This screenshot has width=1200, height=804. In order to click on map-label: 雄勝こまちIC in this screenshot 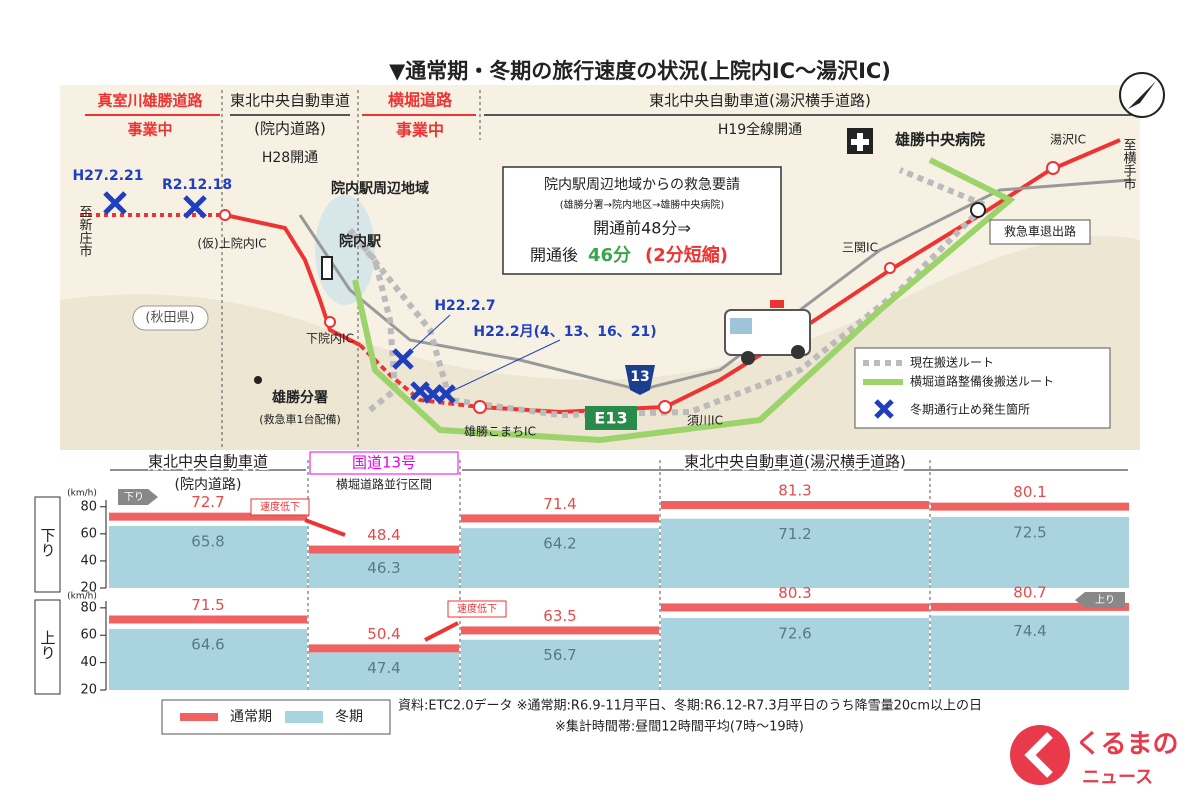, I will do `click(500, 431)`.